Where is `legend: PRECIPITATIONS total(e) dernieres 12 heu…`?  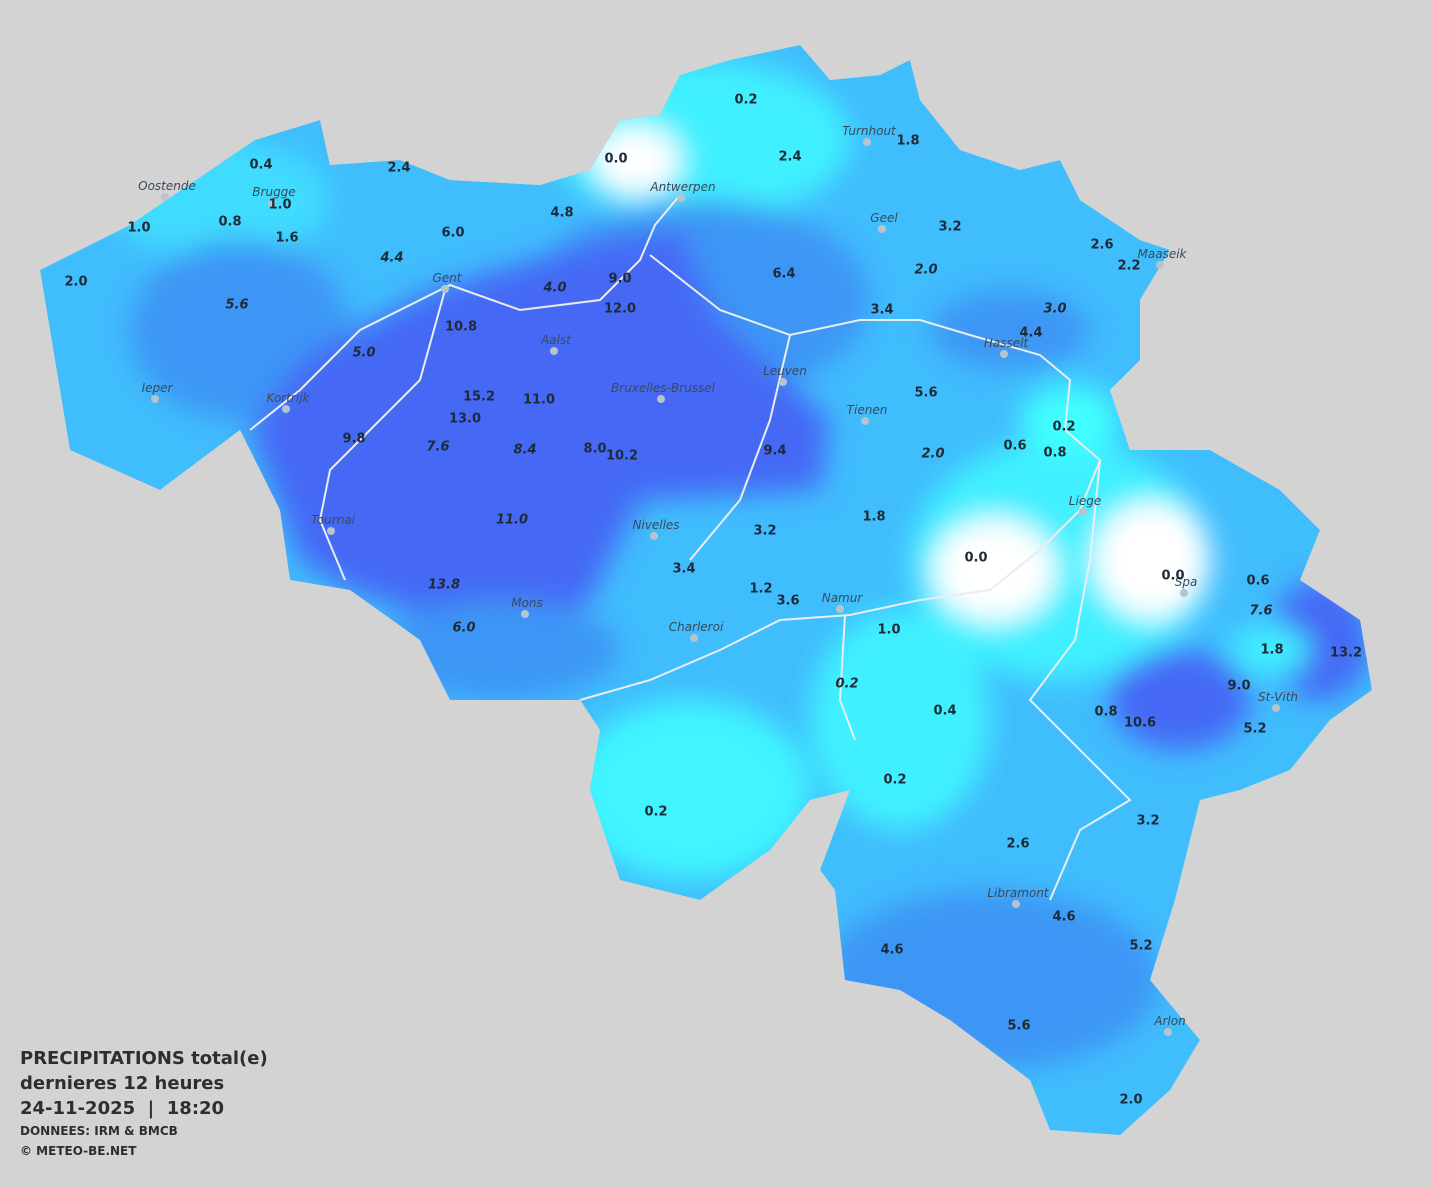
legend: PRECIPITATIONS total(e) dernieres 12 heu… is located at coordinates (144, 1103).